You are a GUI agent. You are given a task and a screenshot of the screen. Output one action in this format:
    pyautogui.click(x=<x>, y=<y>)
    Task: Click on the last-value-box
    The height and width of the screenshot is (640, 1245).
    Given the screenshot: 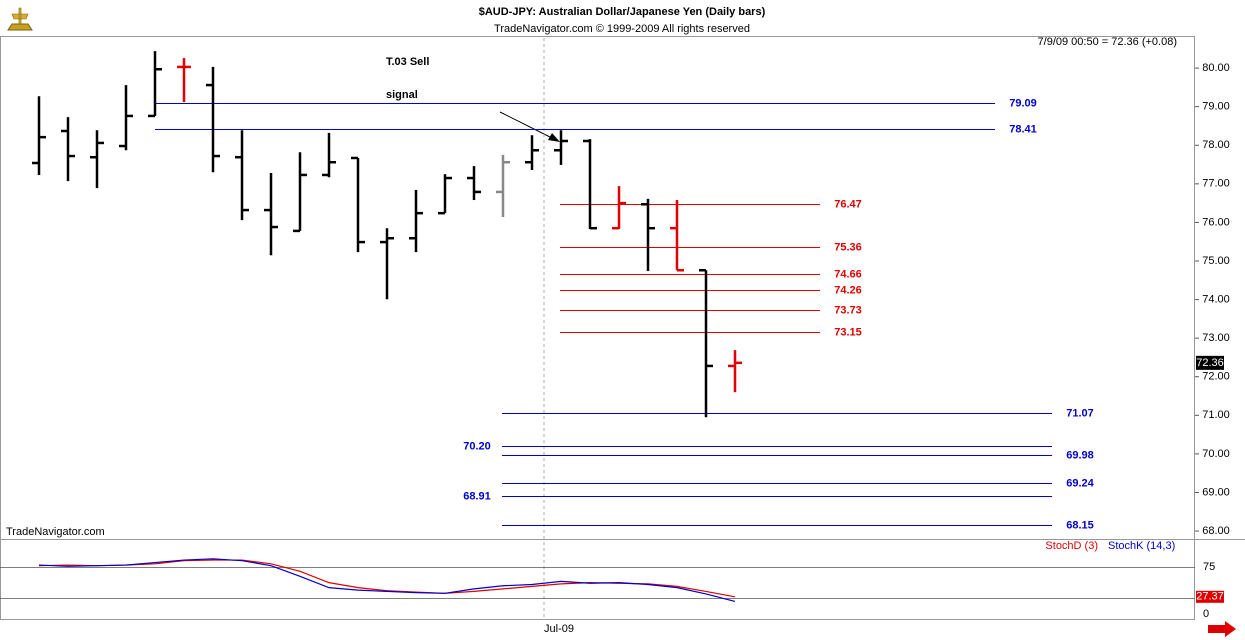 What is the action you would take?
    pyautogui.click(x=1210, y=596)
    